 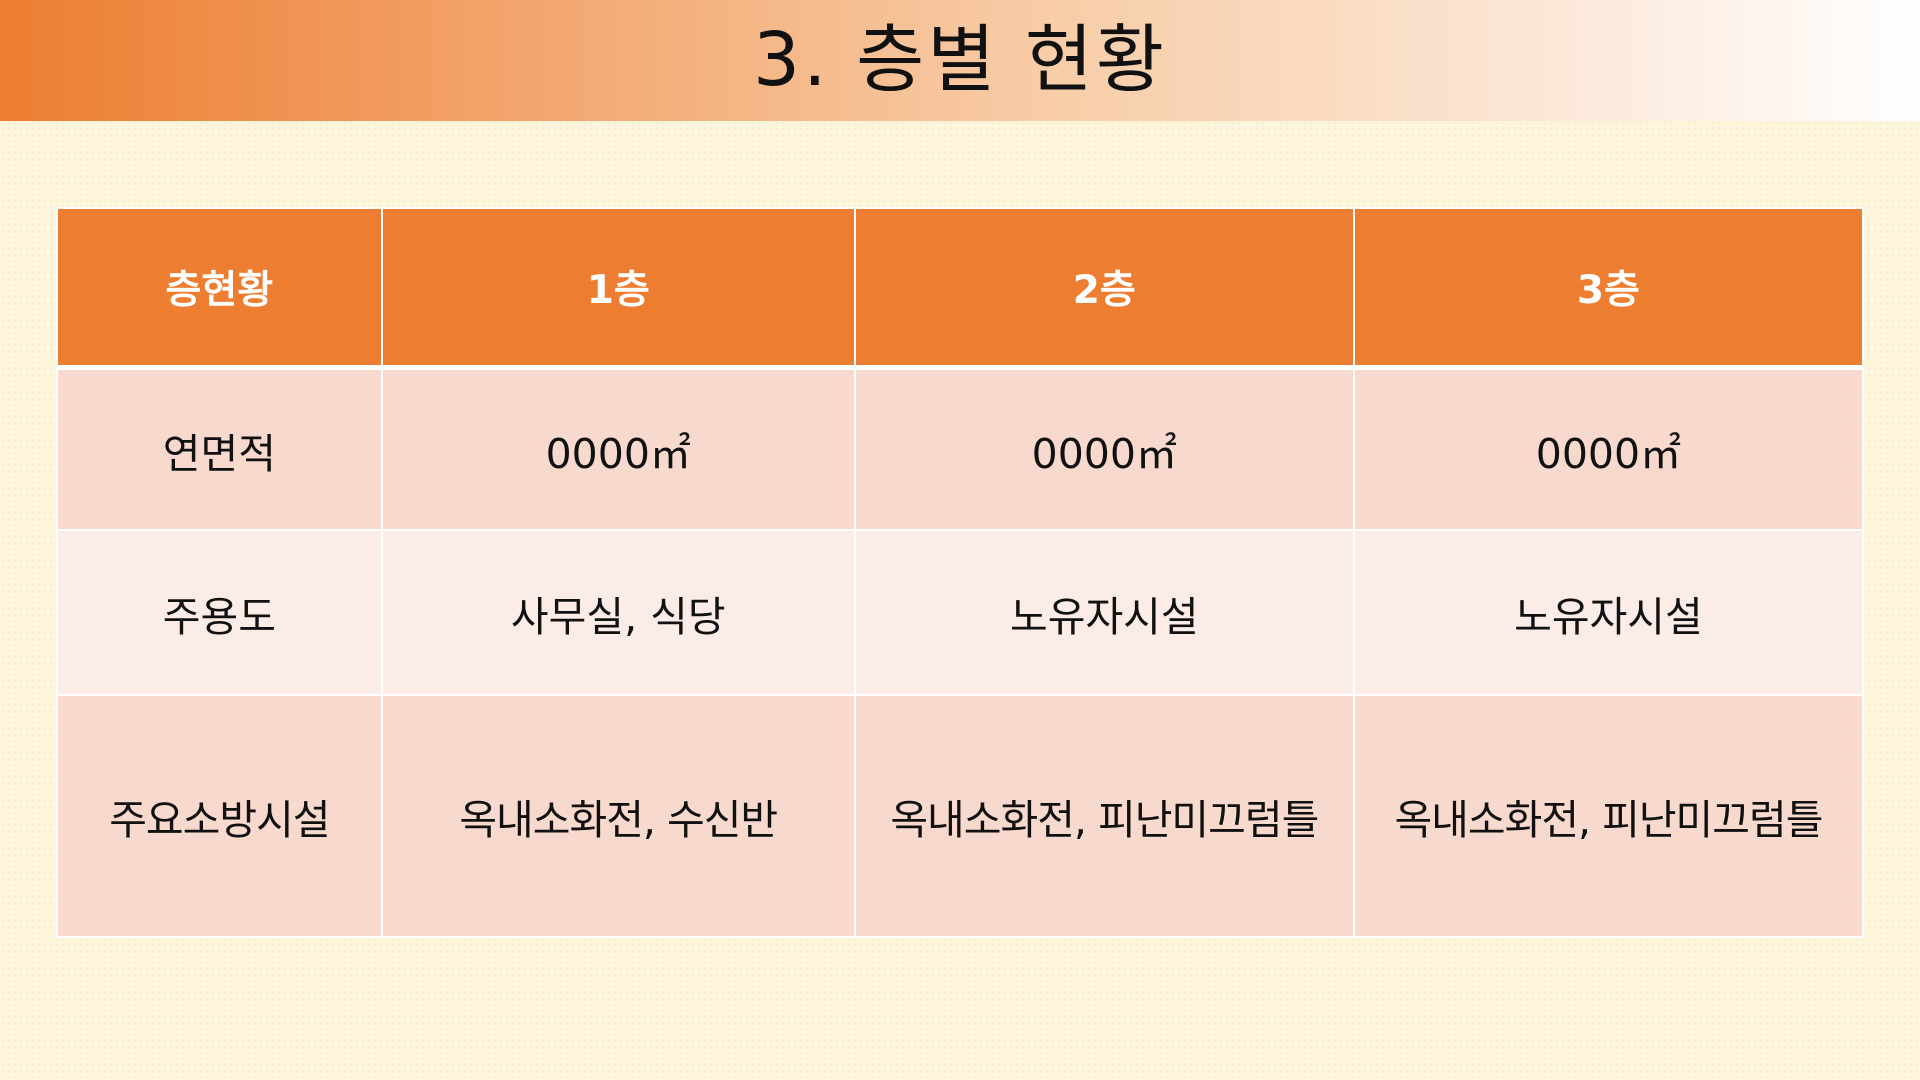 I want to click on title-banner, so click(x=960, y=60).